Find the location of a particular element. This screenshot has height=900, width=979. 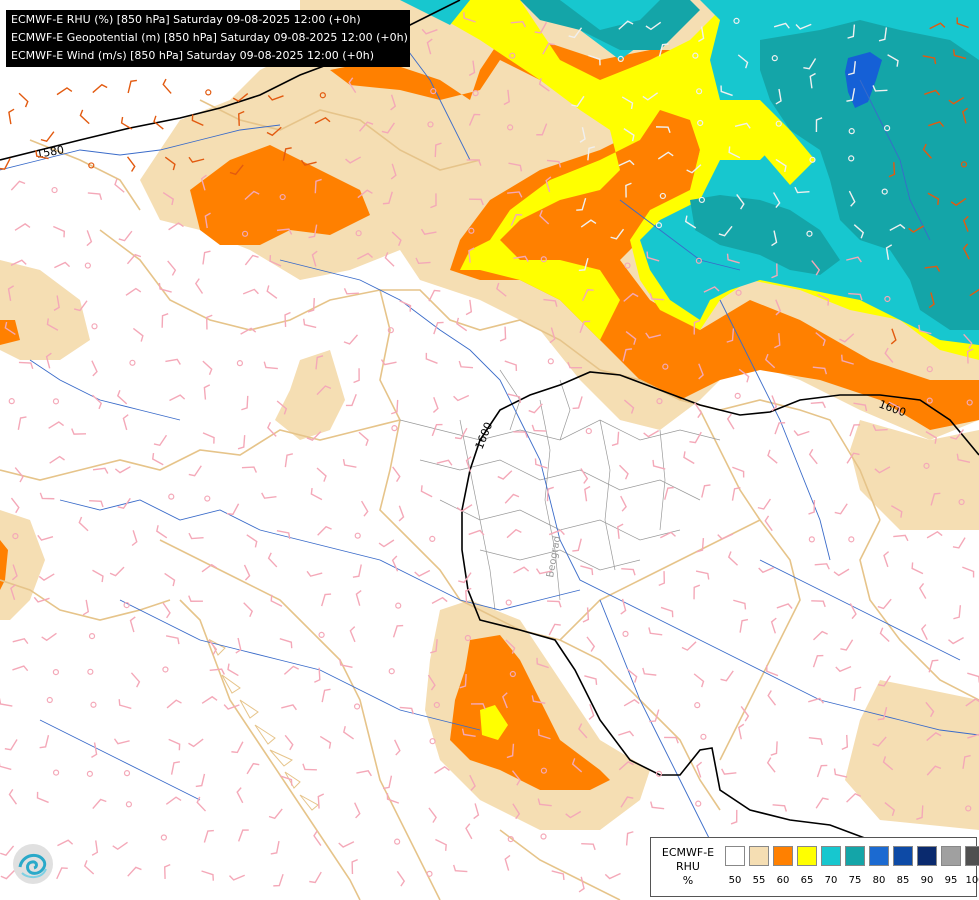

island-outline is located at coordinates (231, 684).